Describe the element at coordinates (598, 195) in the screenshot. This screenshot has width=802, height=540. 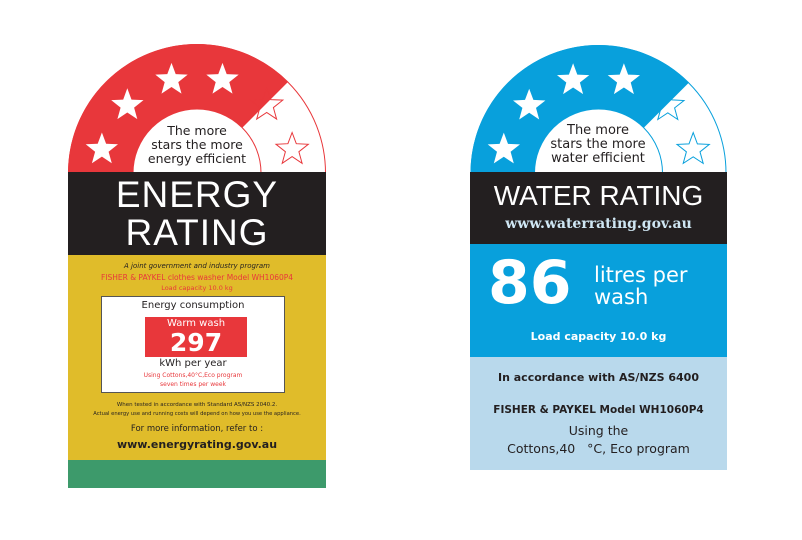
I see `water-title: WATER RATING` at that location.